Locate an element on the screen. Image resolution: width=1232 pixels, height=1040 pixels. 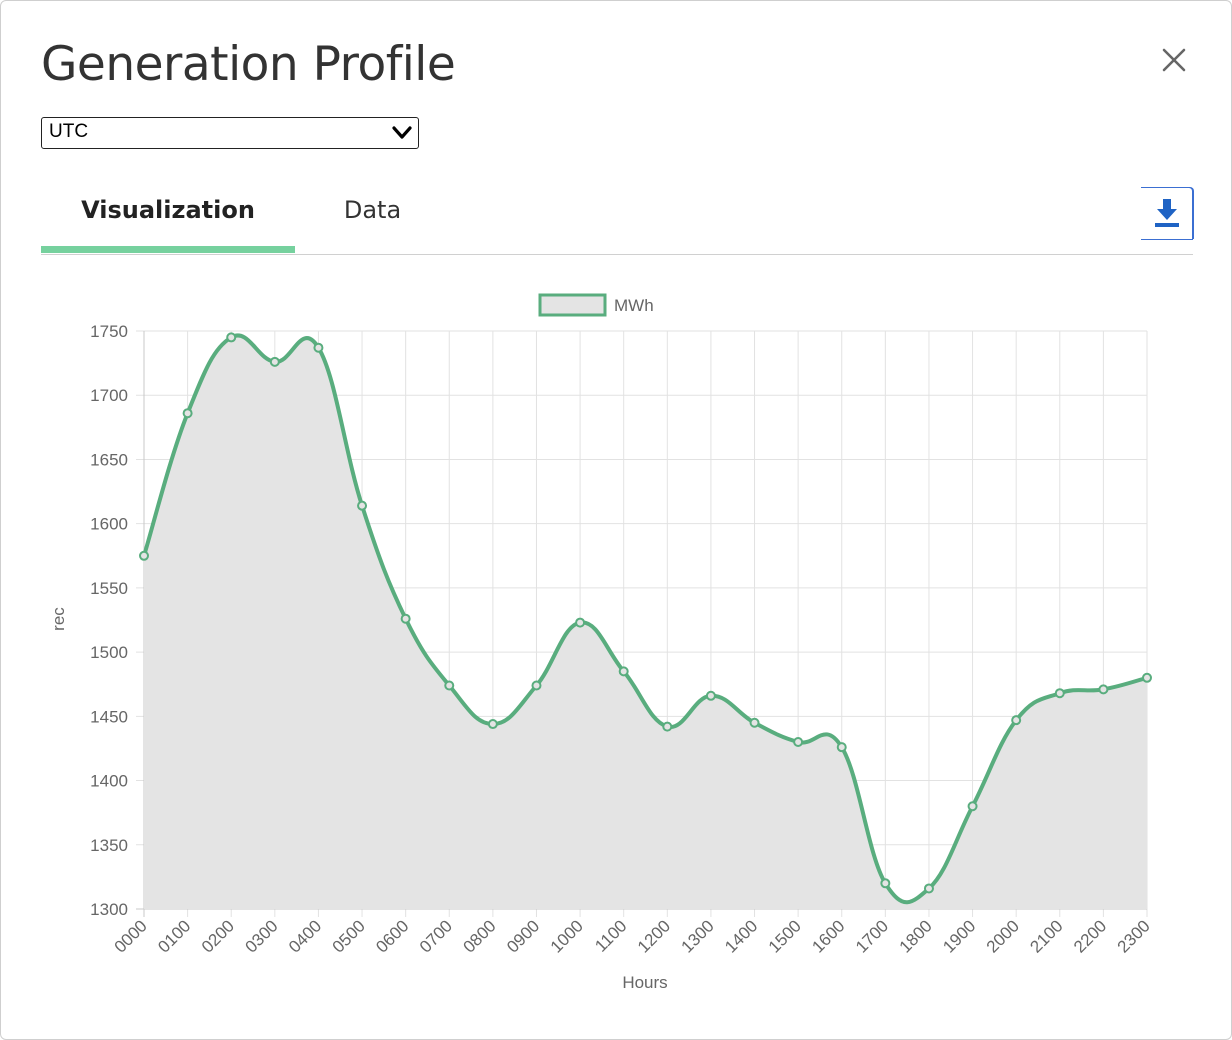
x-tick-label: 1200 is located at coordinates (654, 936).